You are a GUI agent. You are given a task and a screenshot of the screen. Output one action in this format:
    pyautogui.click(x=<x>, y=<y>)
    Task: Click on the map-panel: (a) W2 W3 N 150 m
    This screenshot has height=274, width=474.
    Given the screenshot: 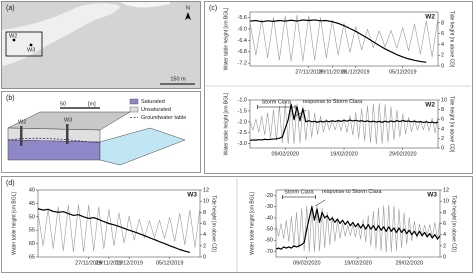 What is the action you would take?
    pyautogui.click(x=101, y=45)
    